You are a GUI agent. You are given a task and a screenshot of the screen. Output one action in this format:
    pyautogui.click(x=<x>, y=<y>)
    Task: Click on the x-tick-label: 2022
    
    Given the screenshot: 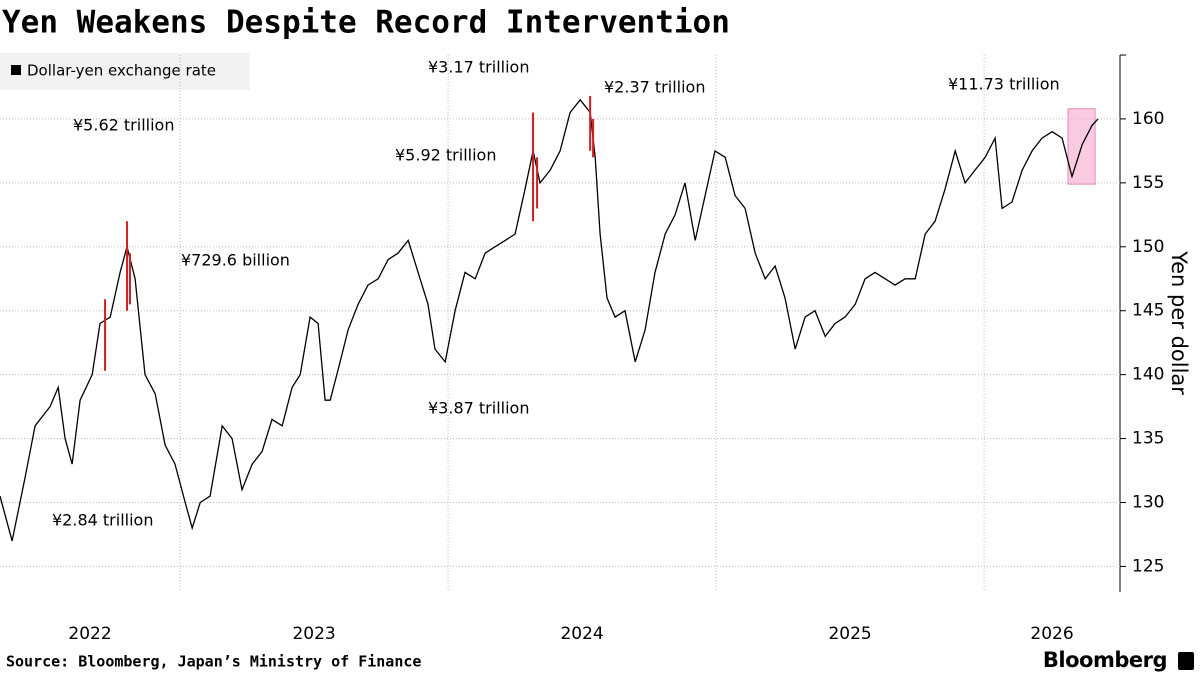 What is the action you would take?
    pyautogui.click(x=89, y=634)
    